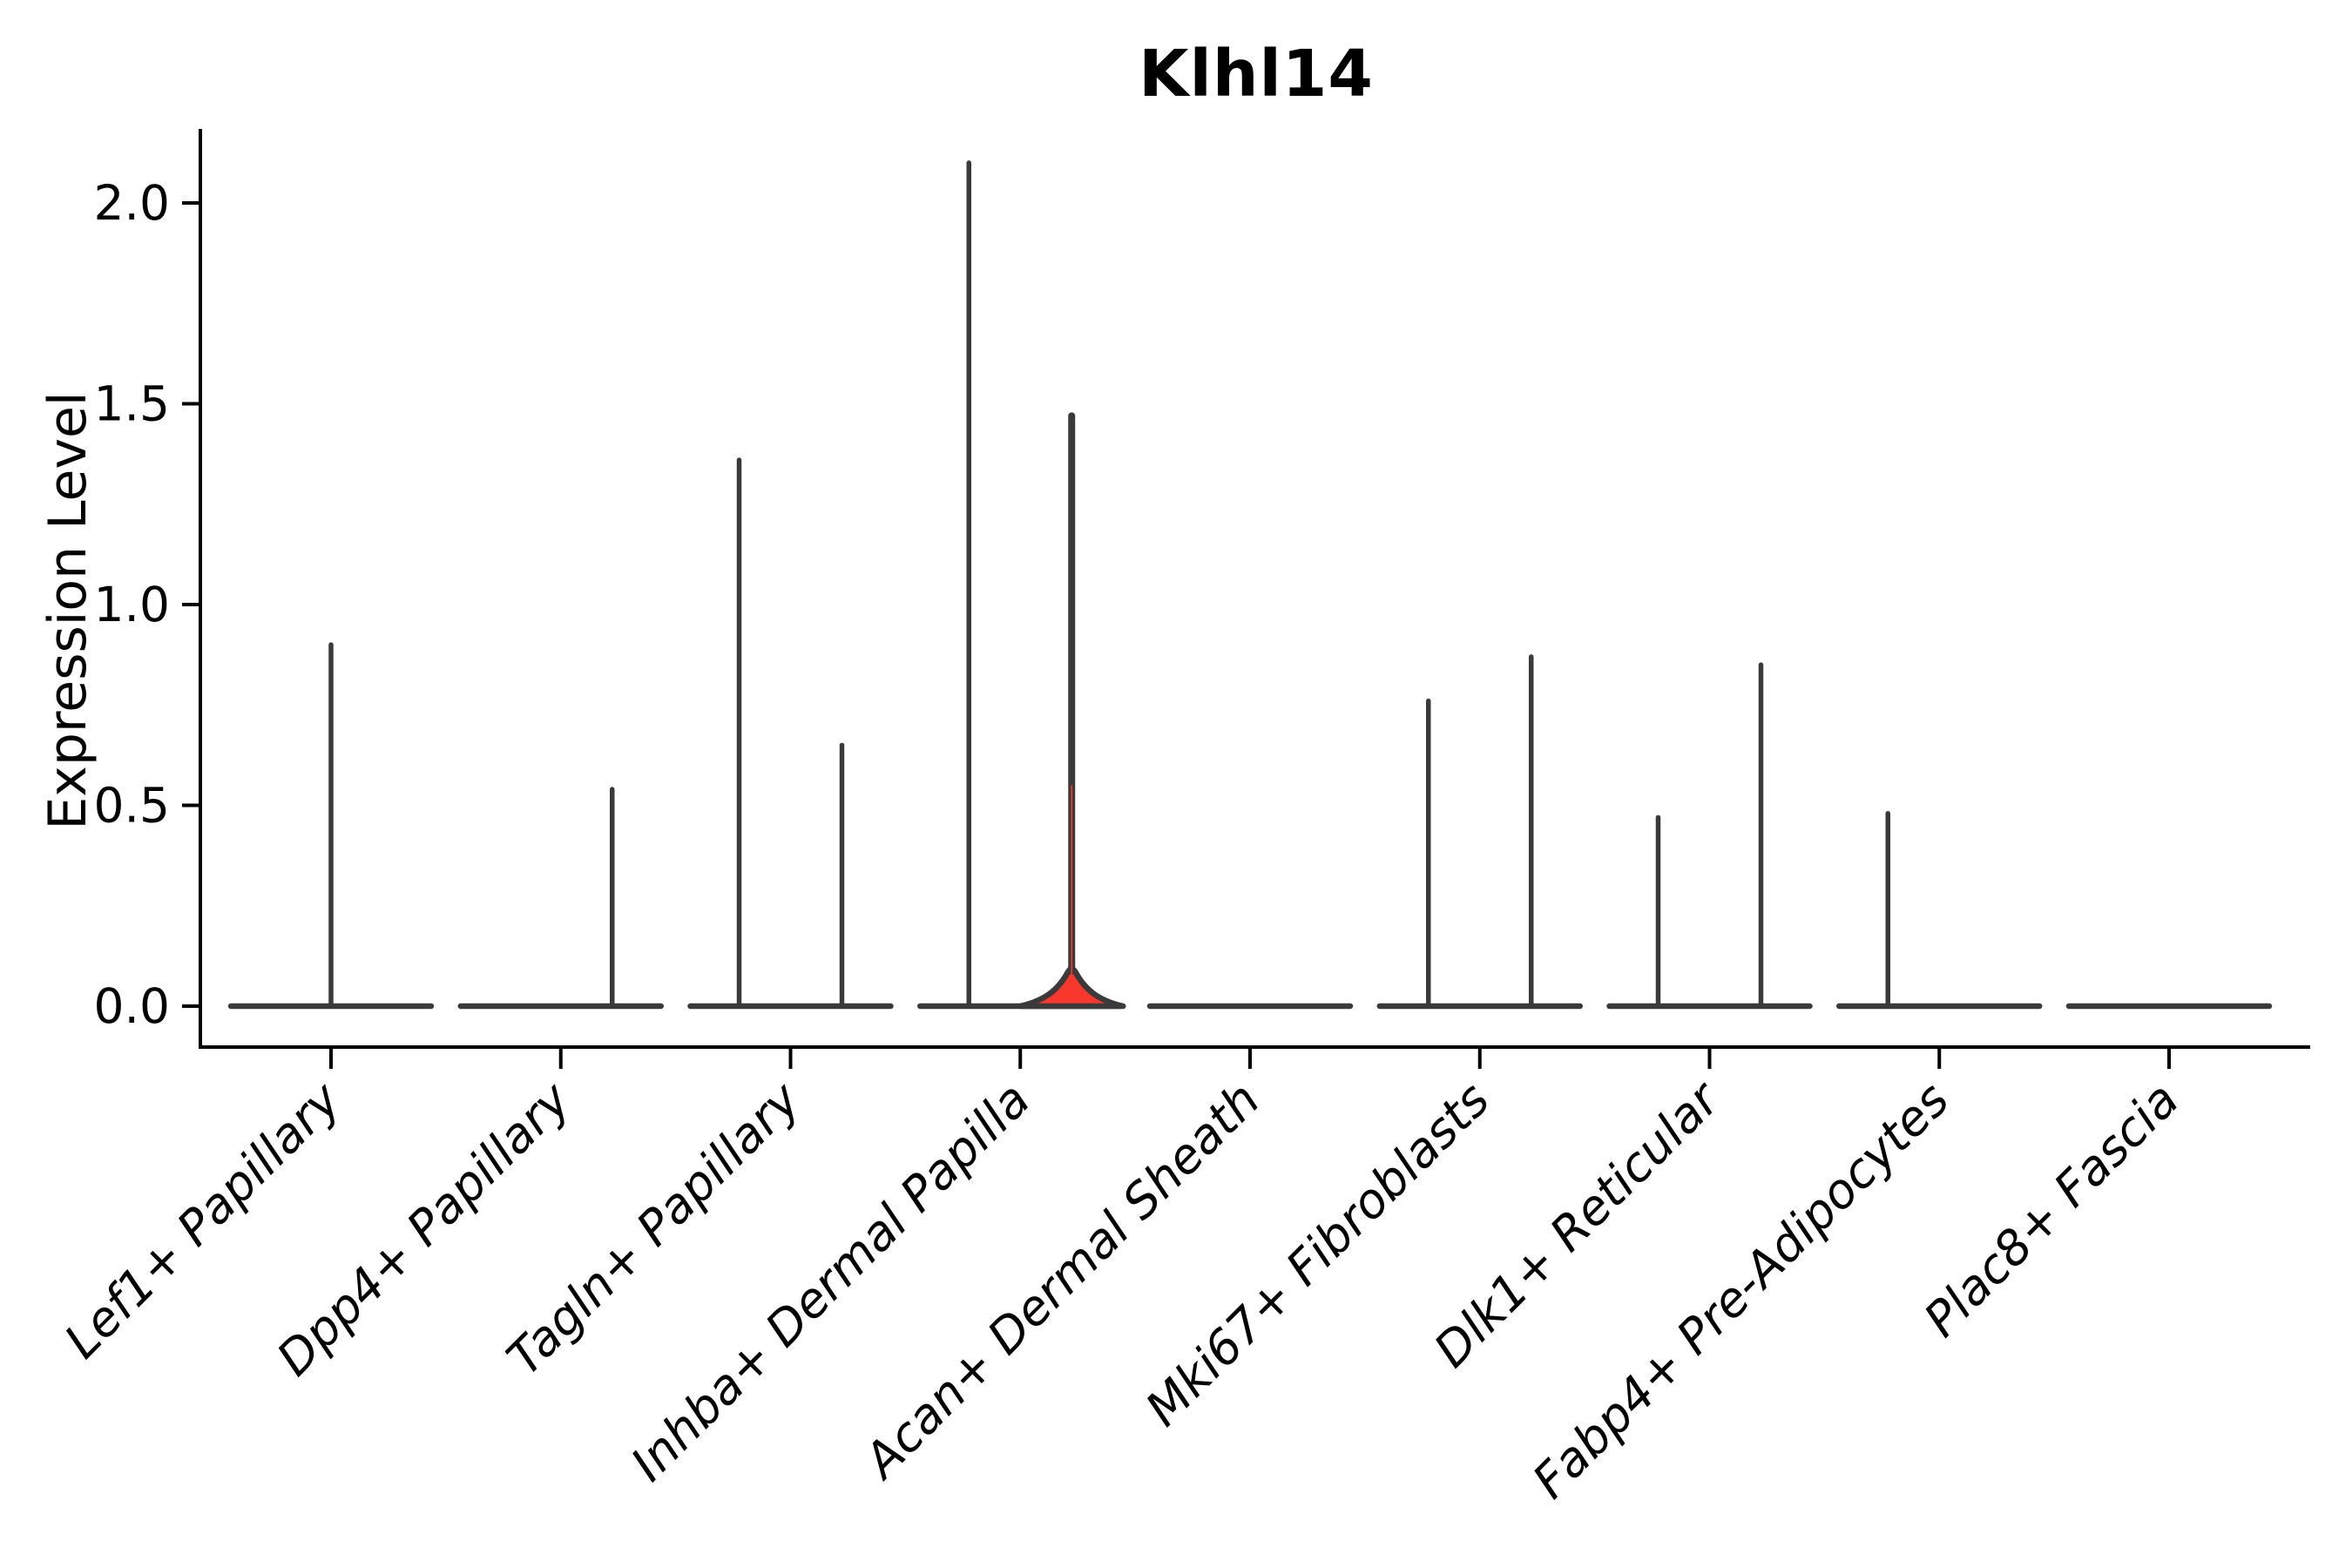  Describe the element at coordinates (830, 1281) in the screenshot. I see `x-category-label: Inhba+ Dermal Papilla` at that location.